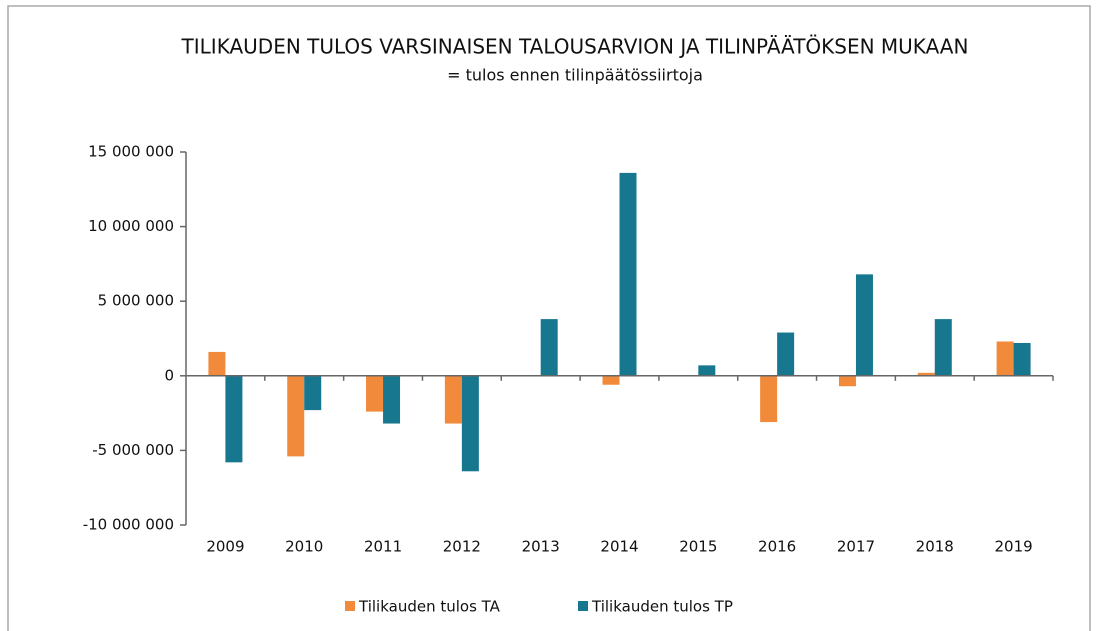  Describe the element at coordinates (225, 547) in the screenshot. I see `x-tick-label: 2009` at that location.